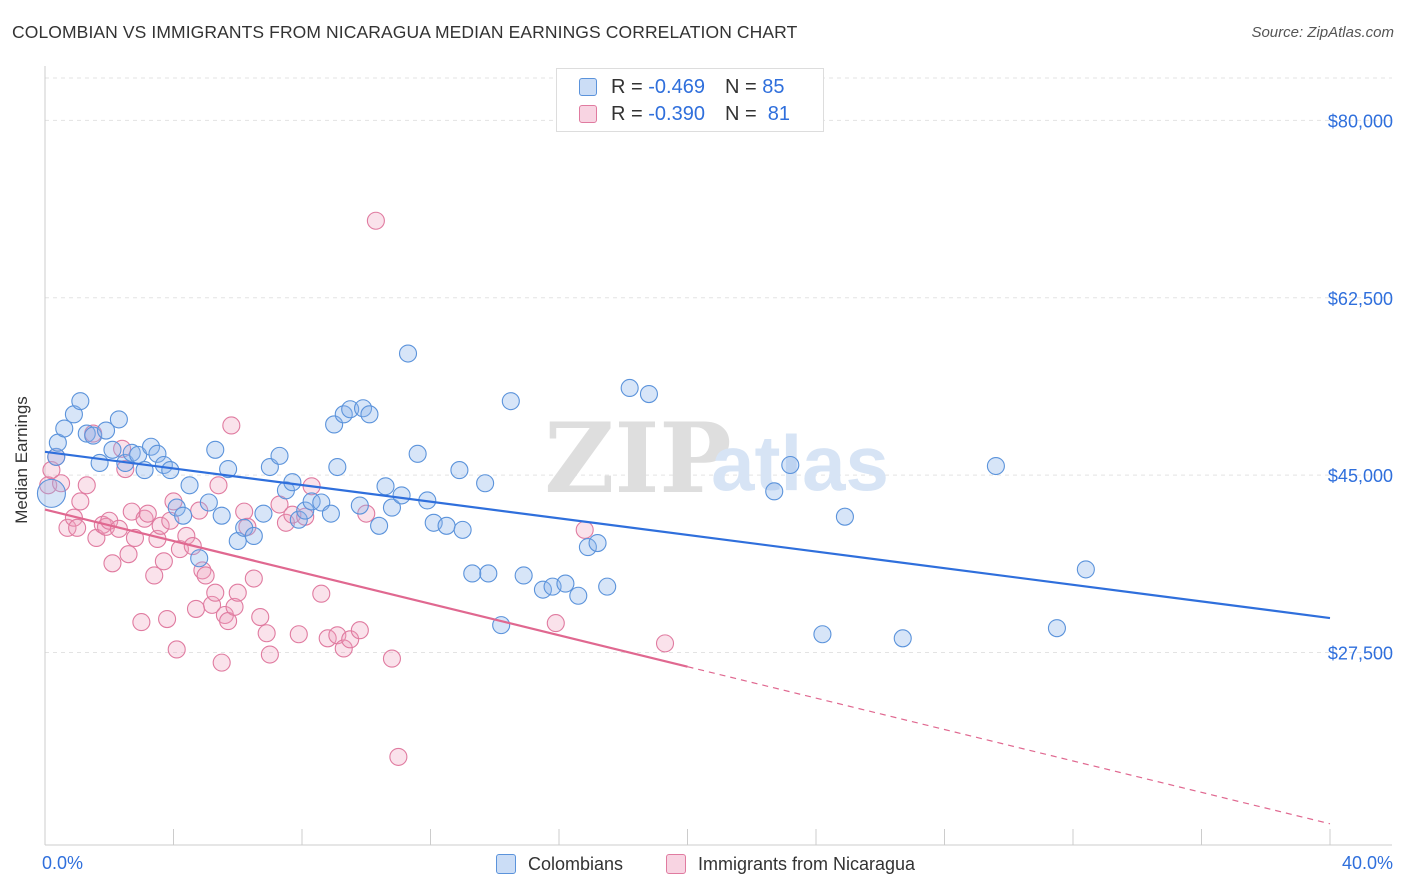 This screenshot has width=1406, height=892. I want to click on stats-legend: R = -0.469 N = 85 R = -0.390 N = 81, so click(690, 100).